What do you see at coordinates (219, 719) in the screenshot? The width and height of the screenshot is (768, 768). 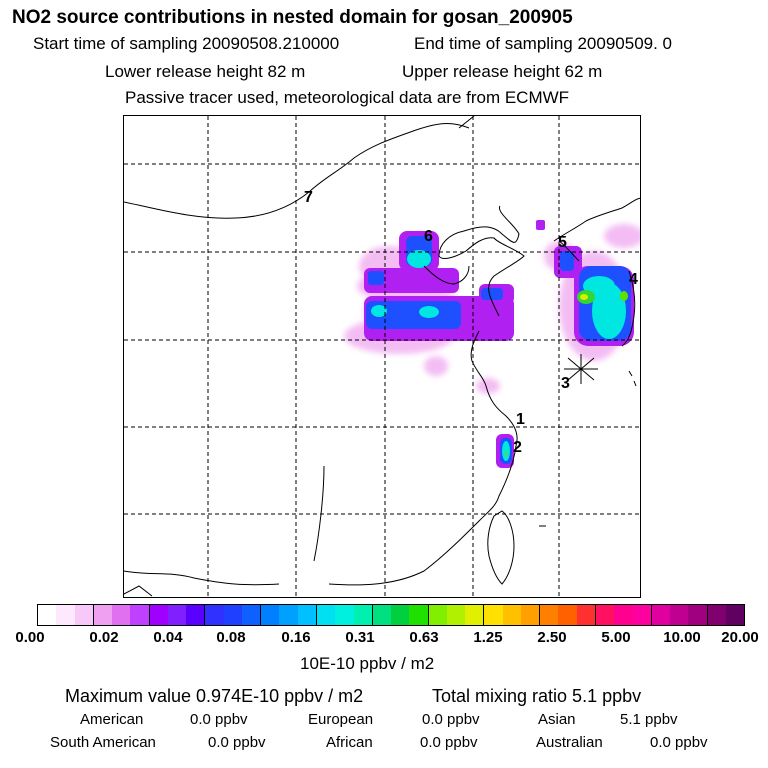 I see `american-value: 0.0 ppbv` at bounding box center [219, 719].